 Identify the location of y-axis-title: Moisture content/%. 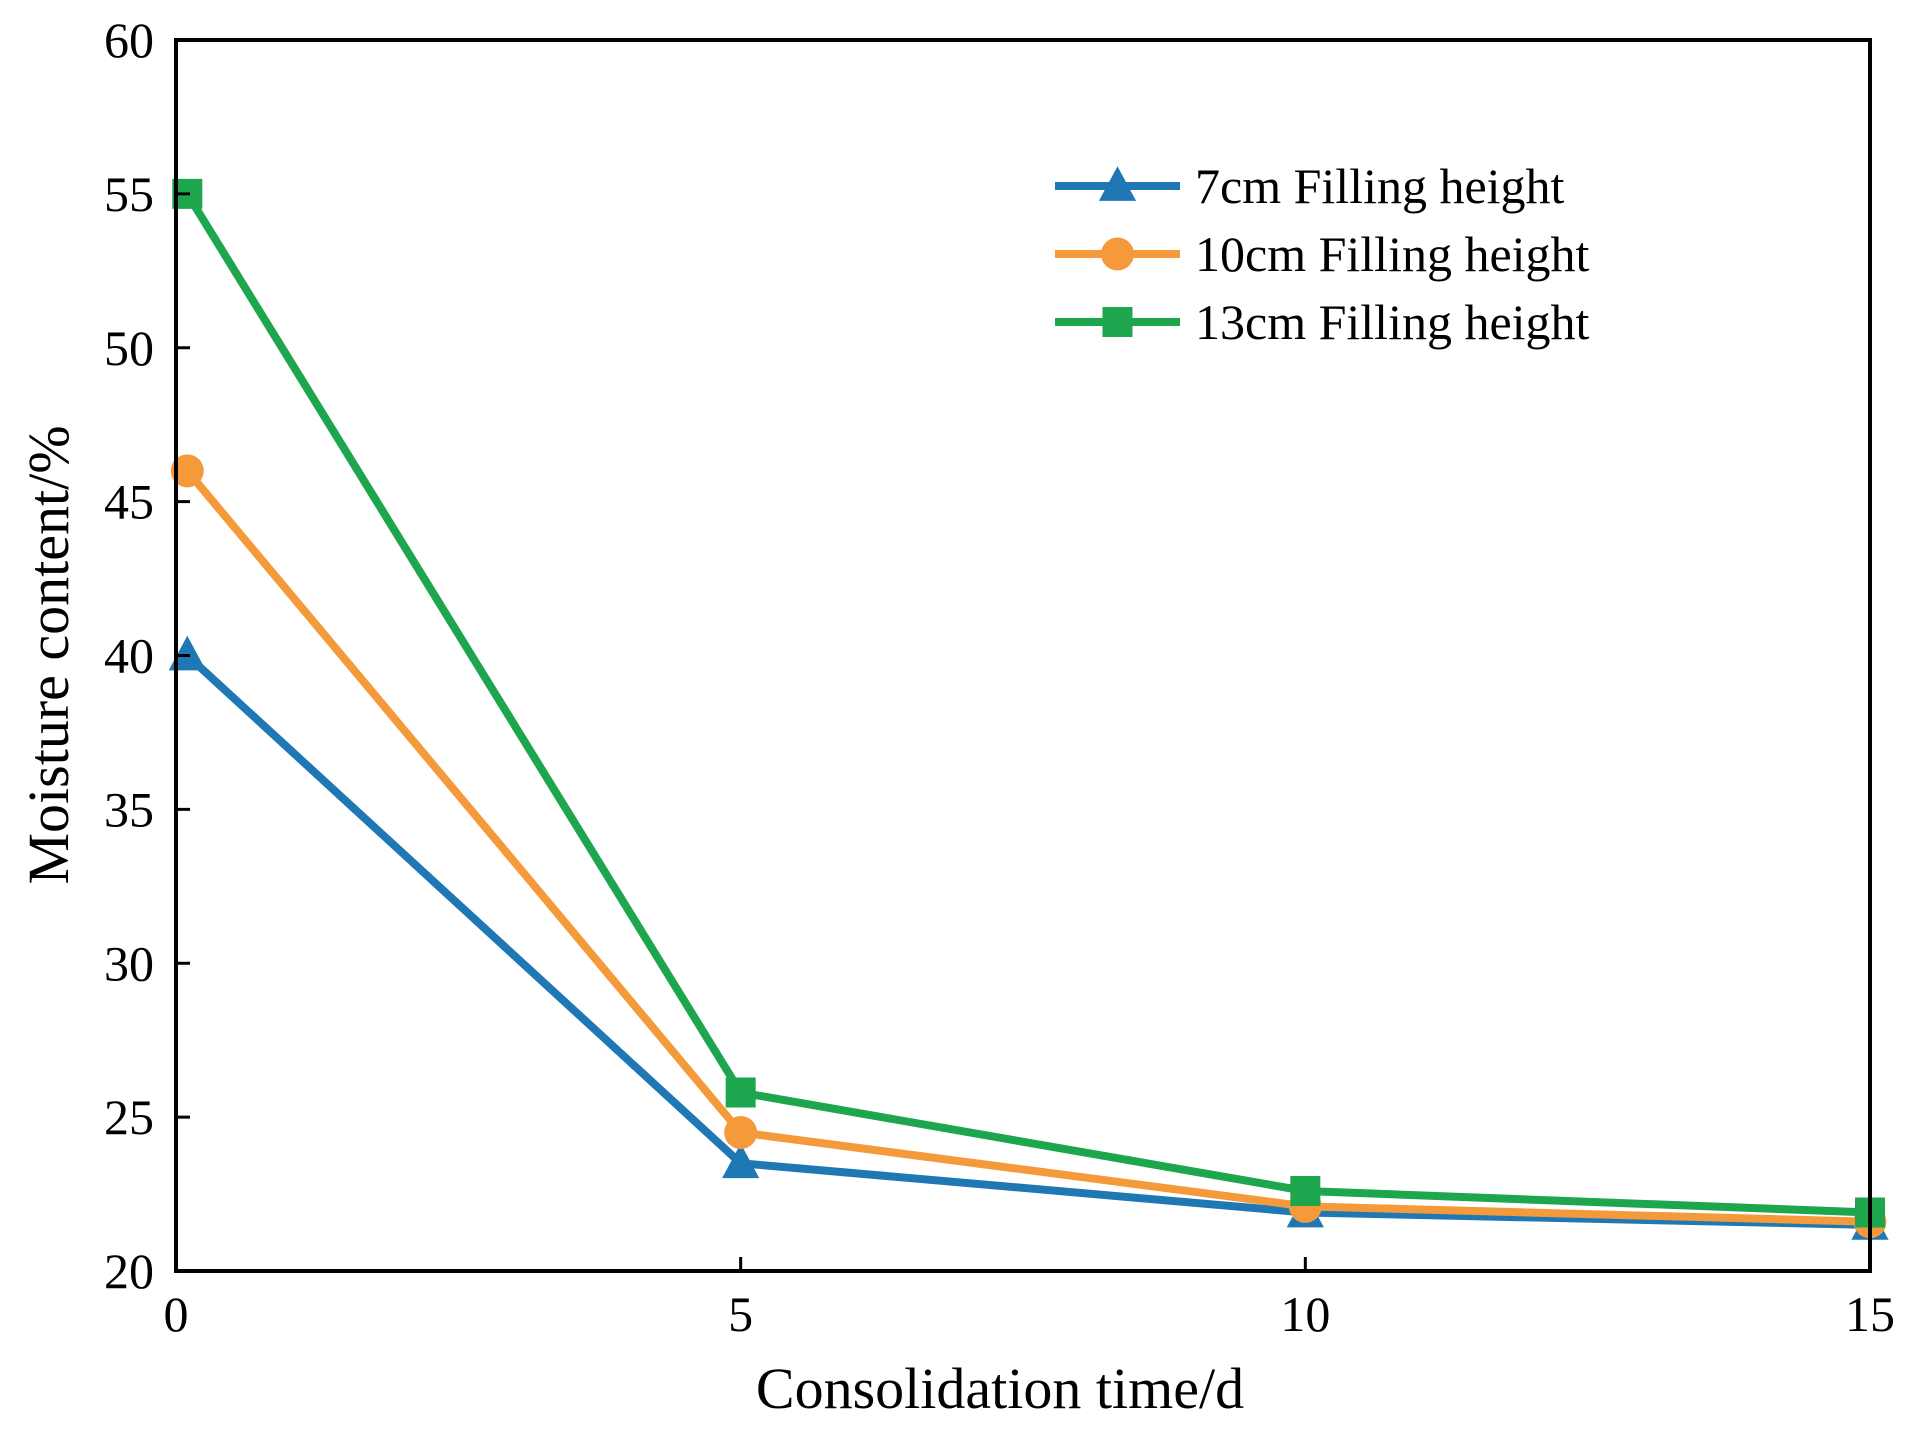
(48, 654).